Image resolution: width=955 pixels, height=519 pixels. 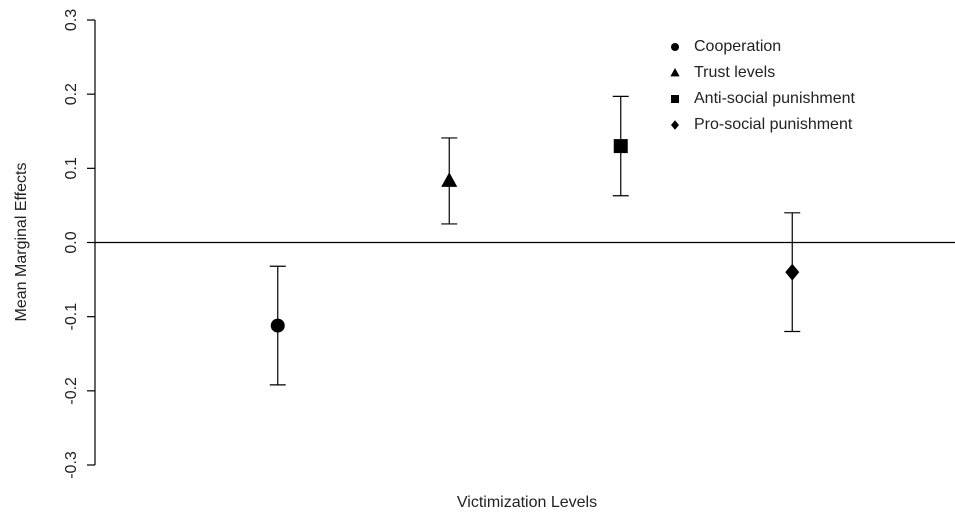 I want to click on legend-label: Pro-social punishment, so click(x=773, y=124).